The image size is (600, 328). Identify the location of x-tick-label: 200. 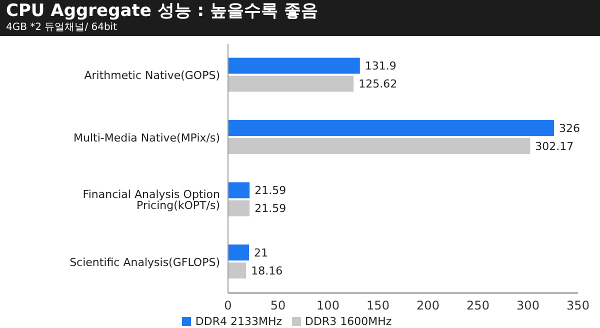
(428, 305).